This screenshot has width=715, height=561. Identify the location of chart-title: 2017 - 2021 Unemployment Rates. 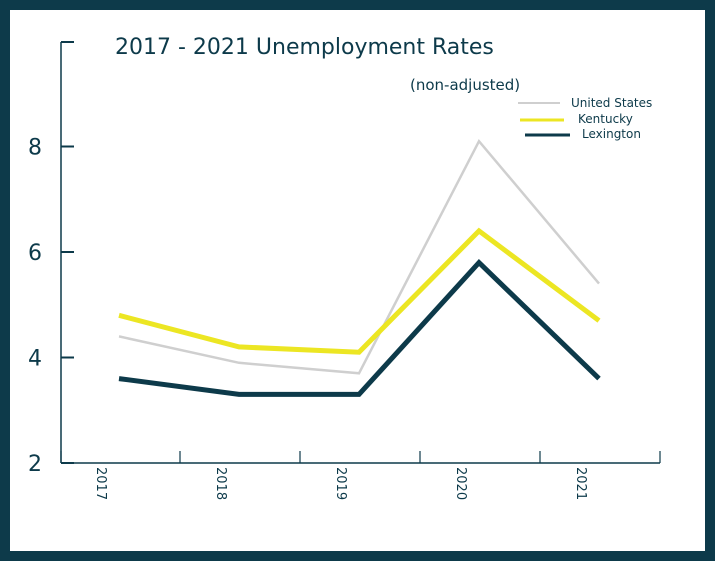
(304, 47).